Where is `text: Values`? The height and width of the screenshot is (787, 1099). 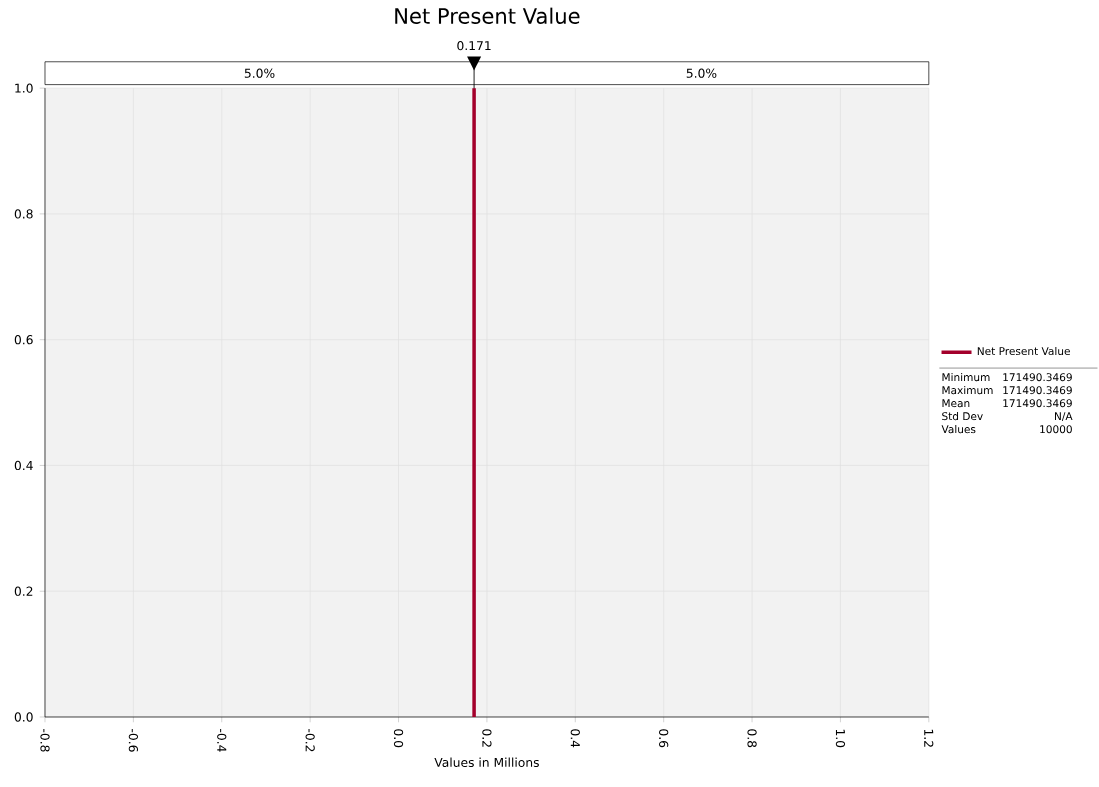 text: Values is located at coordinates (958, 429).